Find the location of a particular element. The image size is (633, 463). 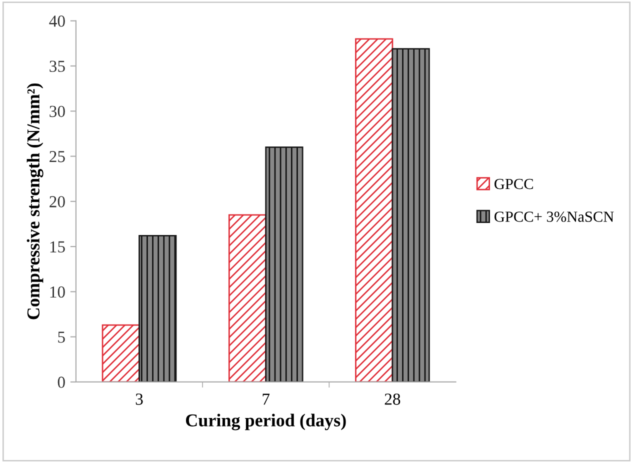

legend-label: GPCC is located at coordinates (513, 184).